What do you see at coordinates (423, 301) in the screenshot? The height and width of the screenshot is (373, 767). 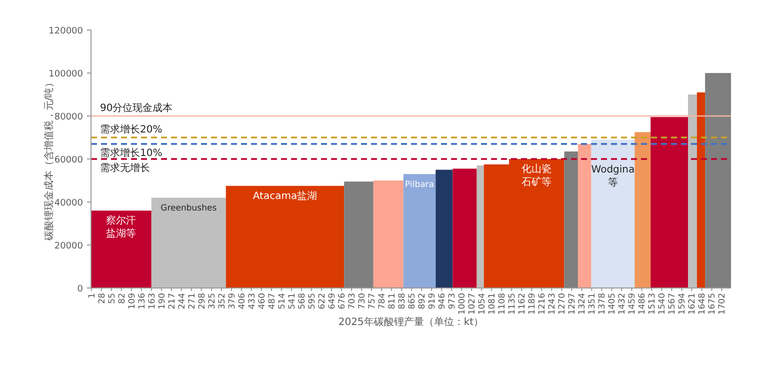 I see `x-tick-label: 892` at bounding box center [423, 301].